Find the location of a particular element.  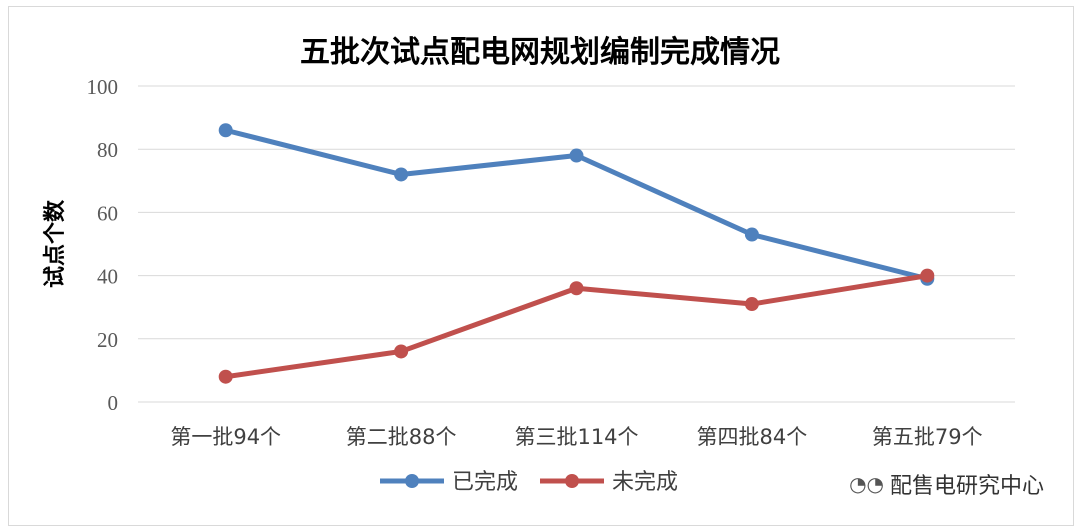

x-tick-label: 第四批84个 is located at coordinates (752, 437).